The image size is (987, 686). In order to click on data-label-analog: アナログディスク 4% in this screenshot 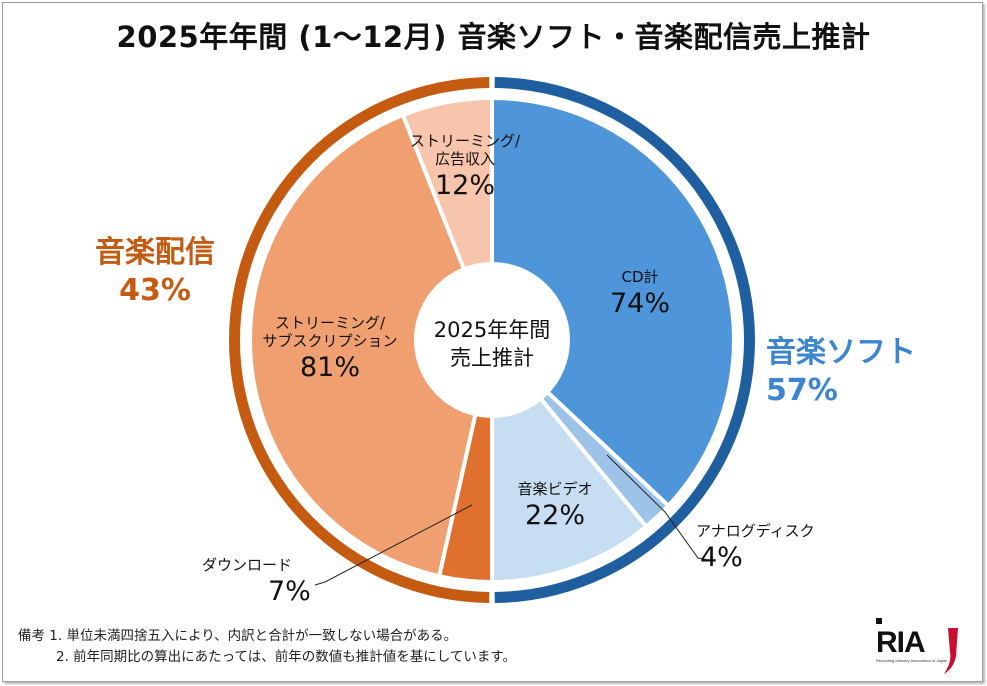, I will do `click(765, 549)`.